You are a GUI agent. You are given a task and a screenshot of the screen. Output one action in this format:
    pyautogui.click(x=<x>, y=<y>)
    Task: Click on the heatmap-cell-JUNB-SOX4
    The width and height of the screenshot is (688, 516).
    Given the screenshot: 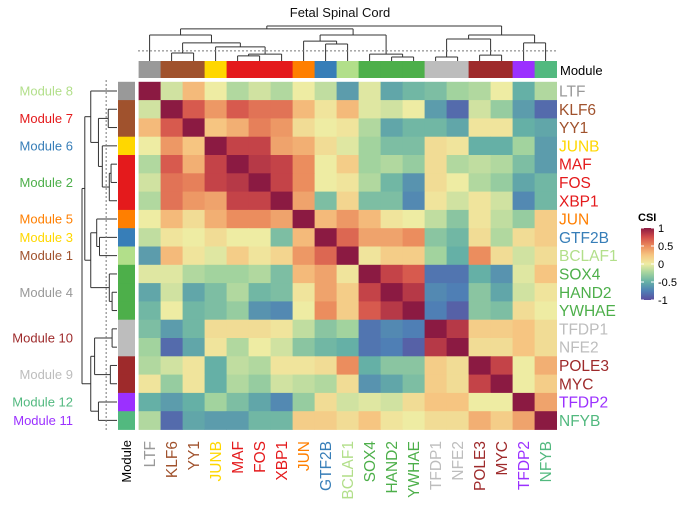 What is the action you would take?
    pyautogui.click(x=369, y=146)
    